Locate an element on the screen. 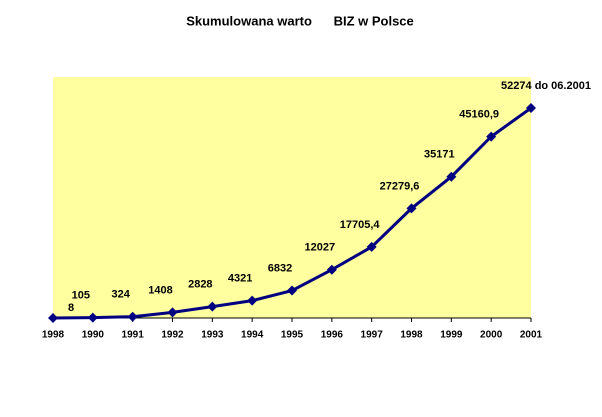 The image size is (602, 417). data-label: 27279,6 is located at coordinates (400, 186).